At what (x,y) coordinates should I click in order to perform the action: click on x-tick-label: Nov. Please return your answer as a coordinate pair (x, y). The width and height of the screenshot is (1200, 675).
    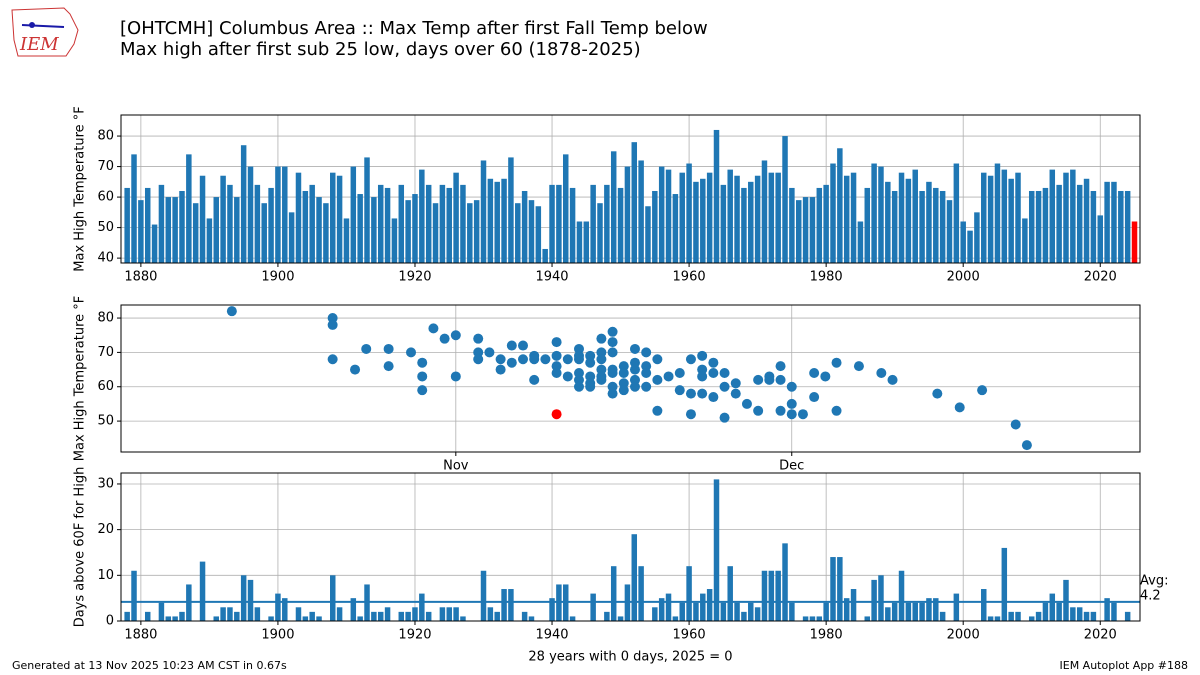
    Looking at the image, I should click on (456, 466).